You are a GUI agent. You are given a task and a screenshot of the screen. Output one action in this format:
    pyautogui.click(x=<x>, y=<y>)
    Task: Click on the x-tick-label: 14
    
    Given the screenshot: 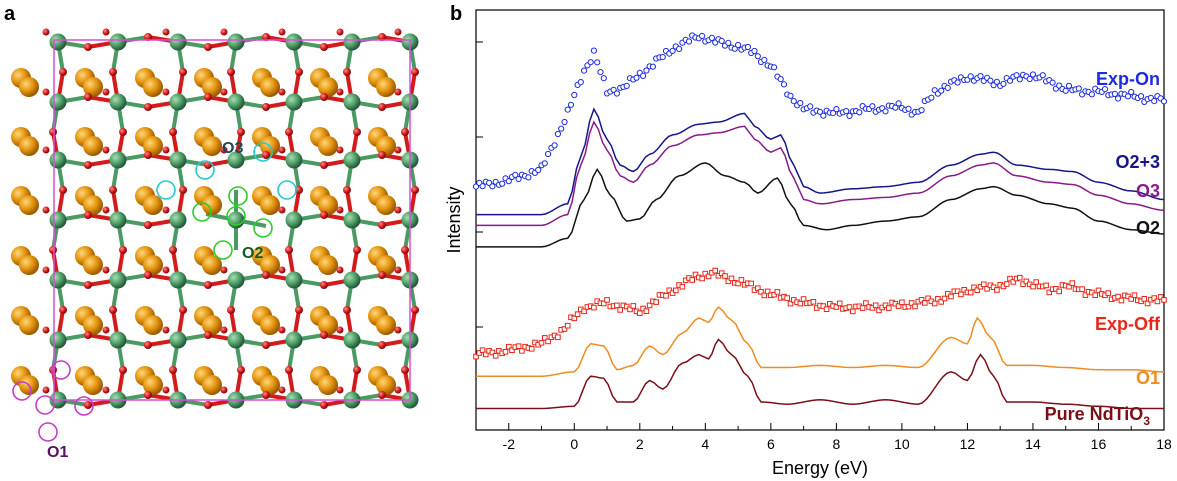 What is the action you would take?
    pyautogui.click(x=1033, y=444)
    